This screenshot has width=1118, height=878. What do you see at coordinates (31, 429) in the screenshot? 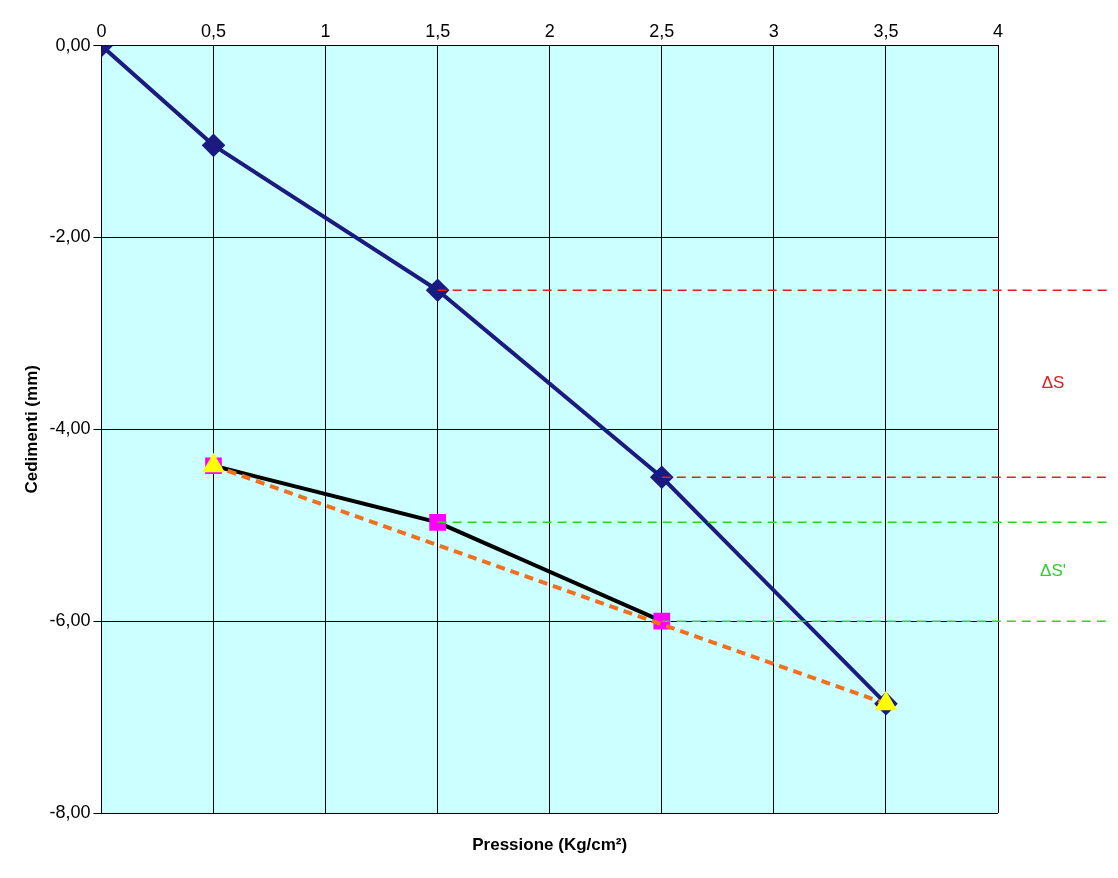
I see `y-axis-title: Cedimenti (mm)` at bounding box center [31, 429].